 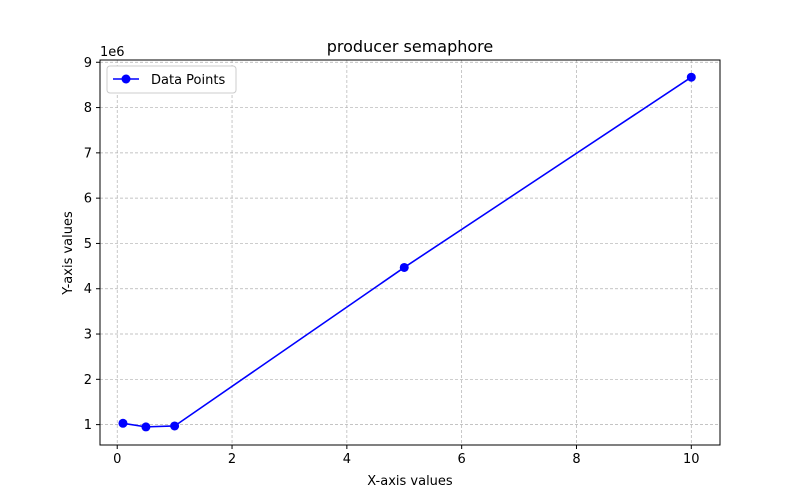 I want to click on legend: Data Points, so click(x=171, y=79).